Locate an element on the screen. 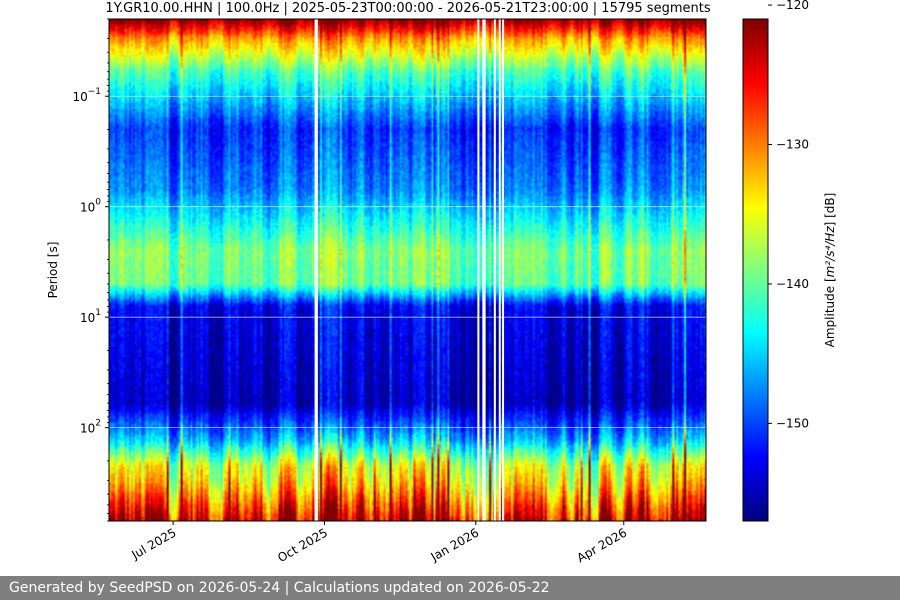 The height and width of the screenshot is (600, 900). x-tick-label: Apr 2026 is located at coordinates (602, 545).